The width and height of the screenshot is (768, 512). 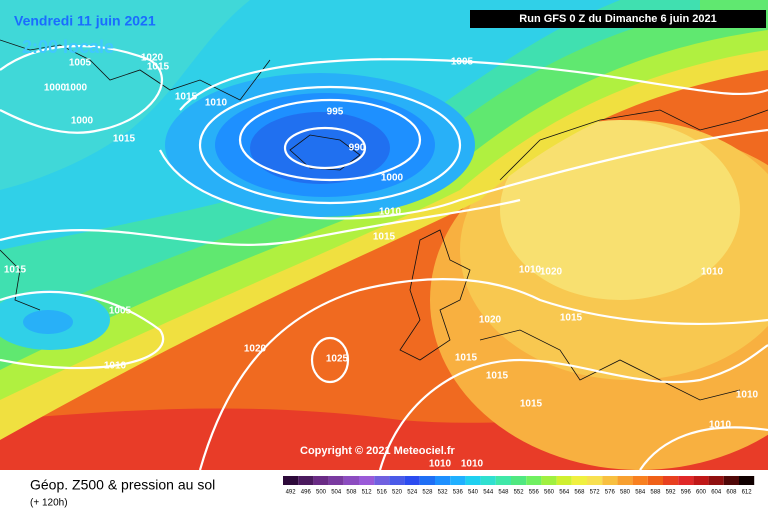 I want to click on scale-label: 516, so click(x=382, y=493).